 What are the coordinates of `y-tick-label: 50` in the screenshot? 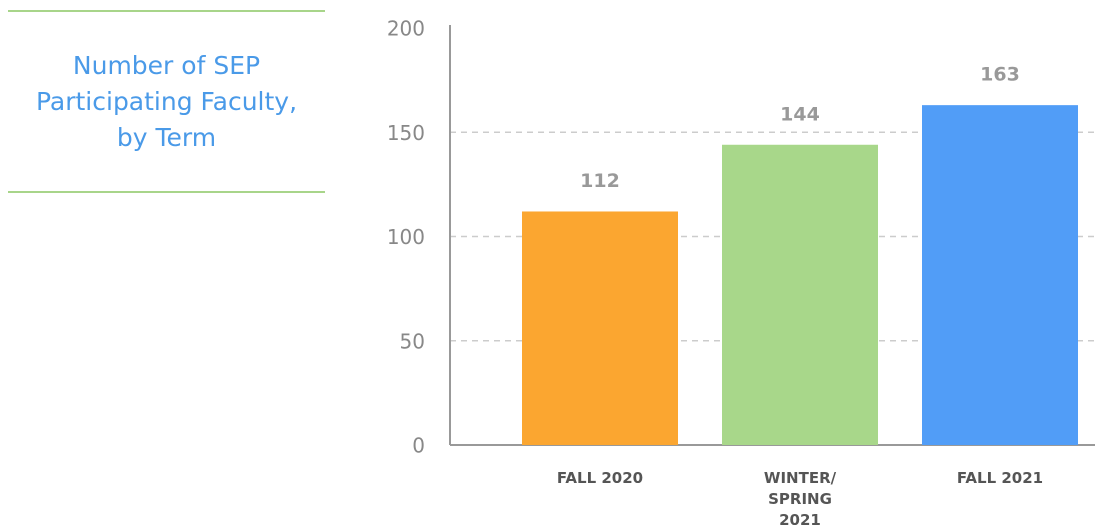 It's located at (412, 341).